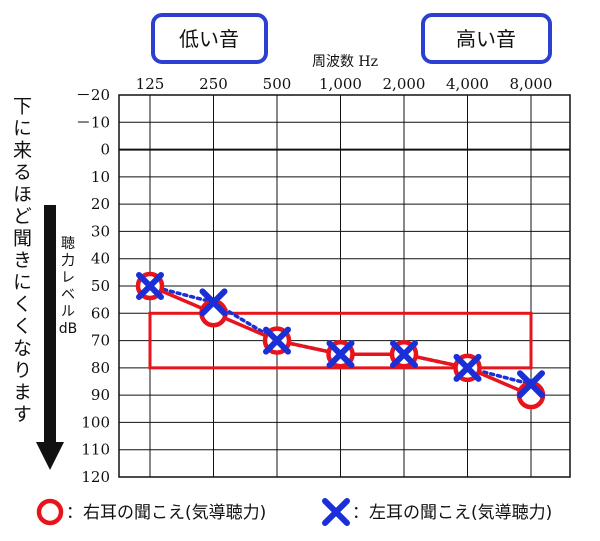 This screenshot has height=541, width=600. I want to click on y-tick-label: 20, so click(100, 204).